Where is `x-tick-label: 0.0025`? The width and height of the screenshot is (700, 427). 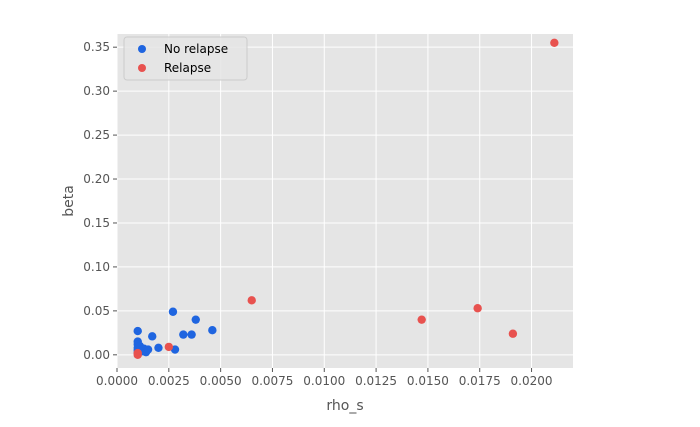 x-tick-label: 0.0025 is located at coordinates (169, 381).